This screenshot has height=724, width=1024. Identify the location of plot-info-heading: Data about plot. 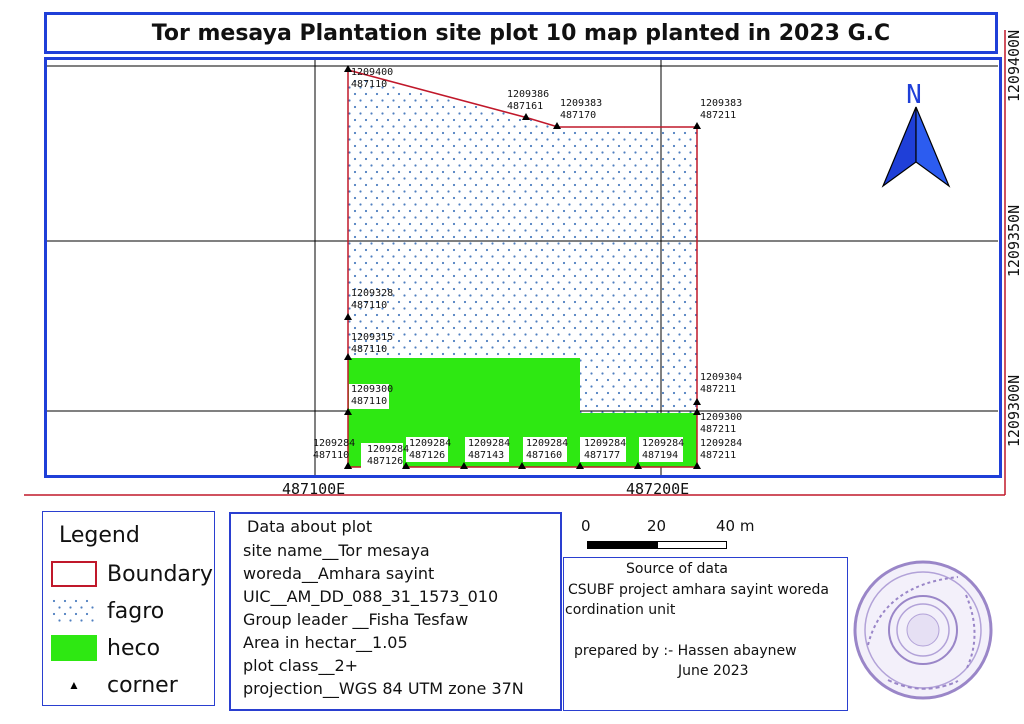
(310, 526).